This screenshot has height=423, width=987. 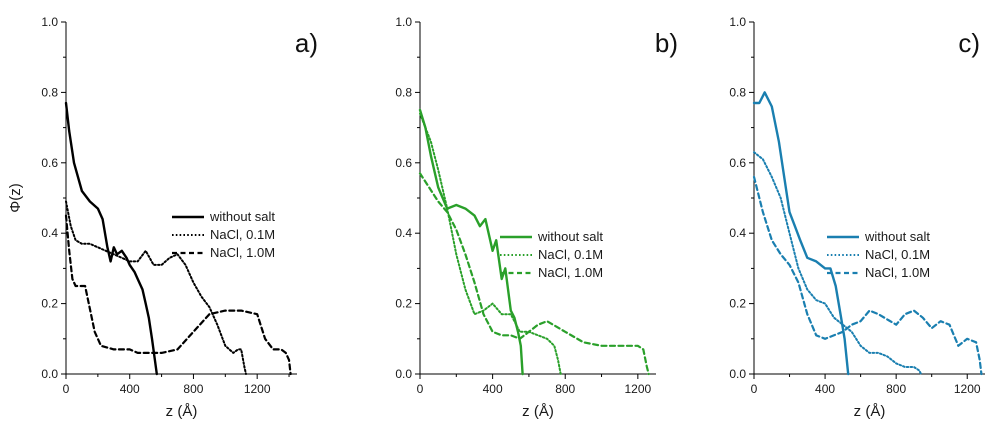 I want to click on panel-label: c), so click(x=969, y=43).